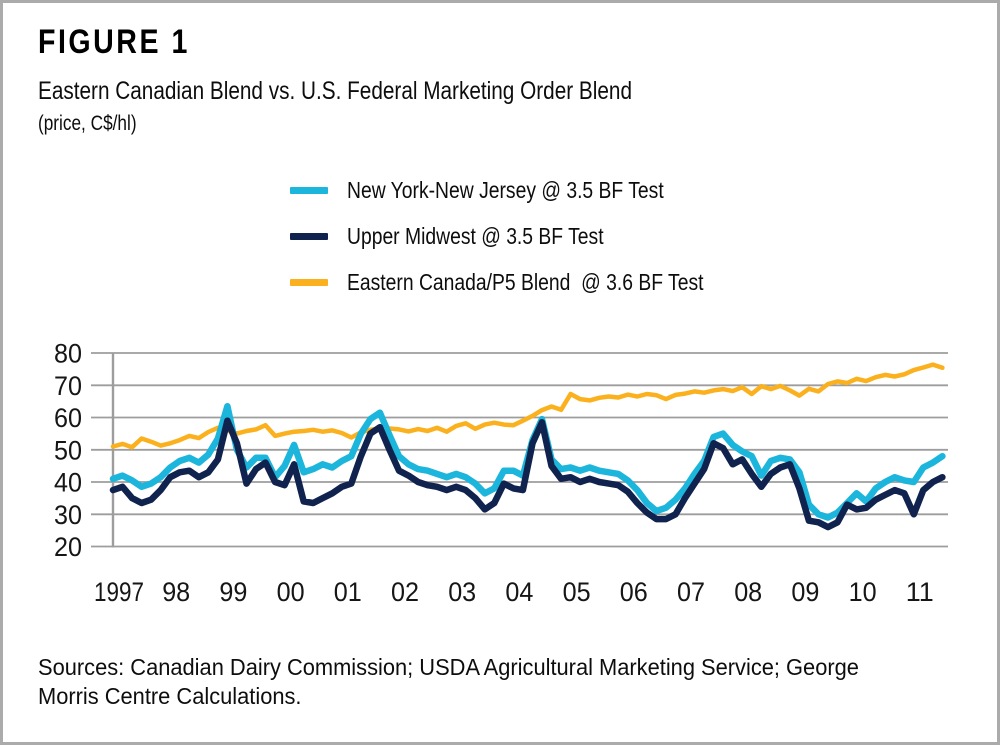 Image resolution: width=1000 pixels, height=745 pixels. Describe the element at coordinates (68, 418) in the screenshot. I see `y-axis-label-60: 60` at that location.